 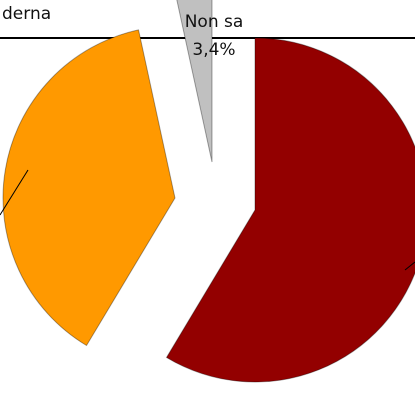 I want to click on slice-label: derna, so click(x=26, y=14).